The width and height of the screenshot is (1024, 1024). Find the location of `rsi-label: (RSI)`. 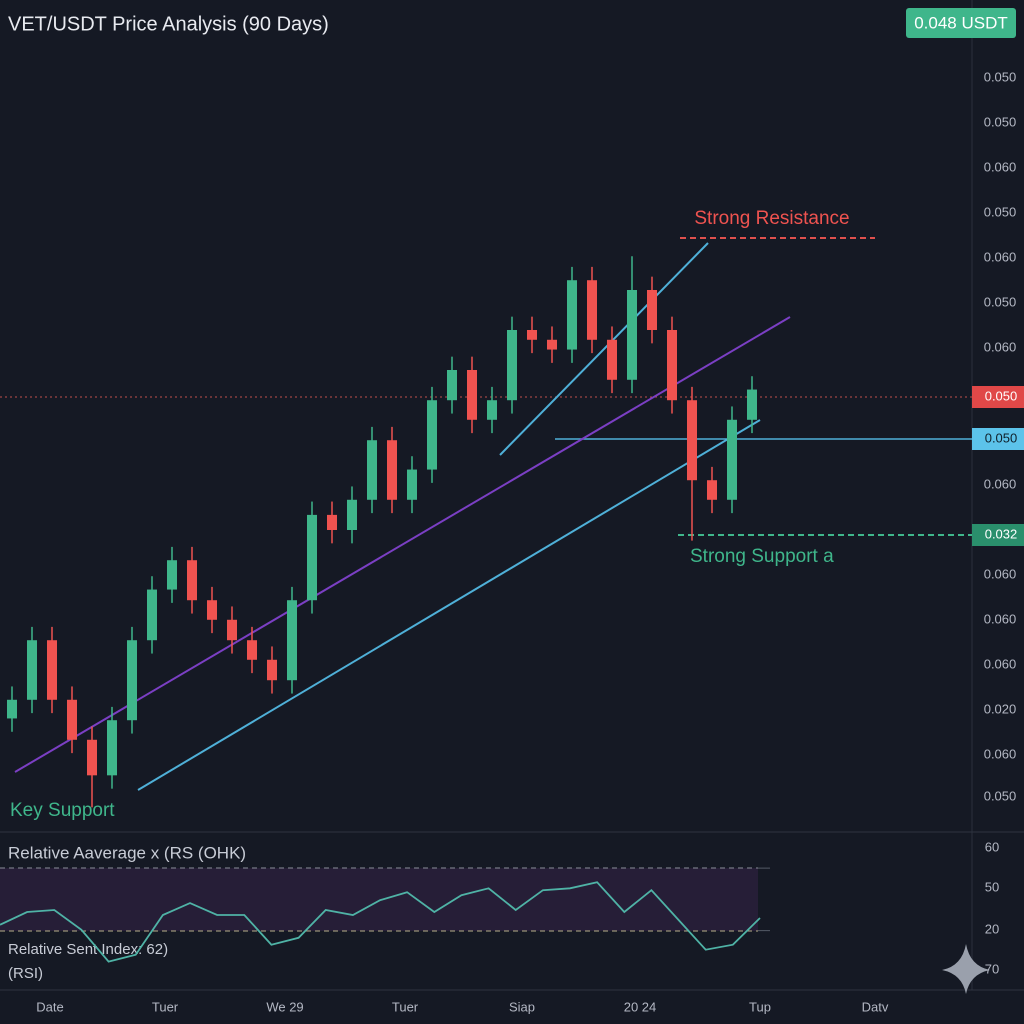

rsi-label: (RSI) is located at coordinates (25, 973).